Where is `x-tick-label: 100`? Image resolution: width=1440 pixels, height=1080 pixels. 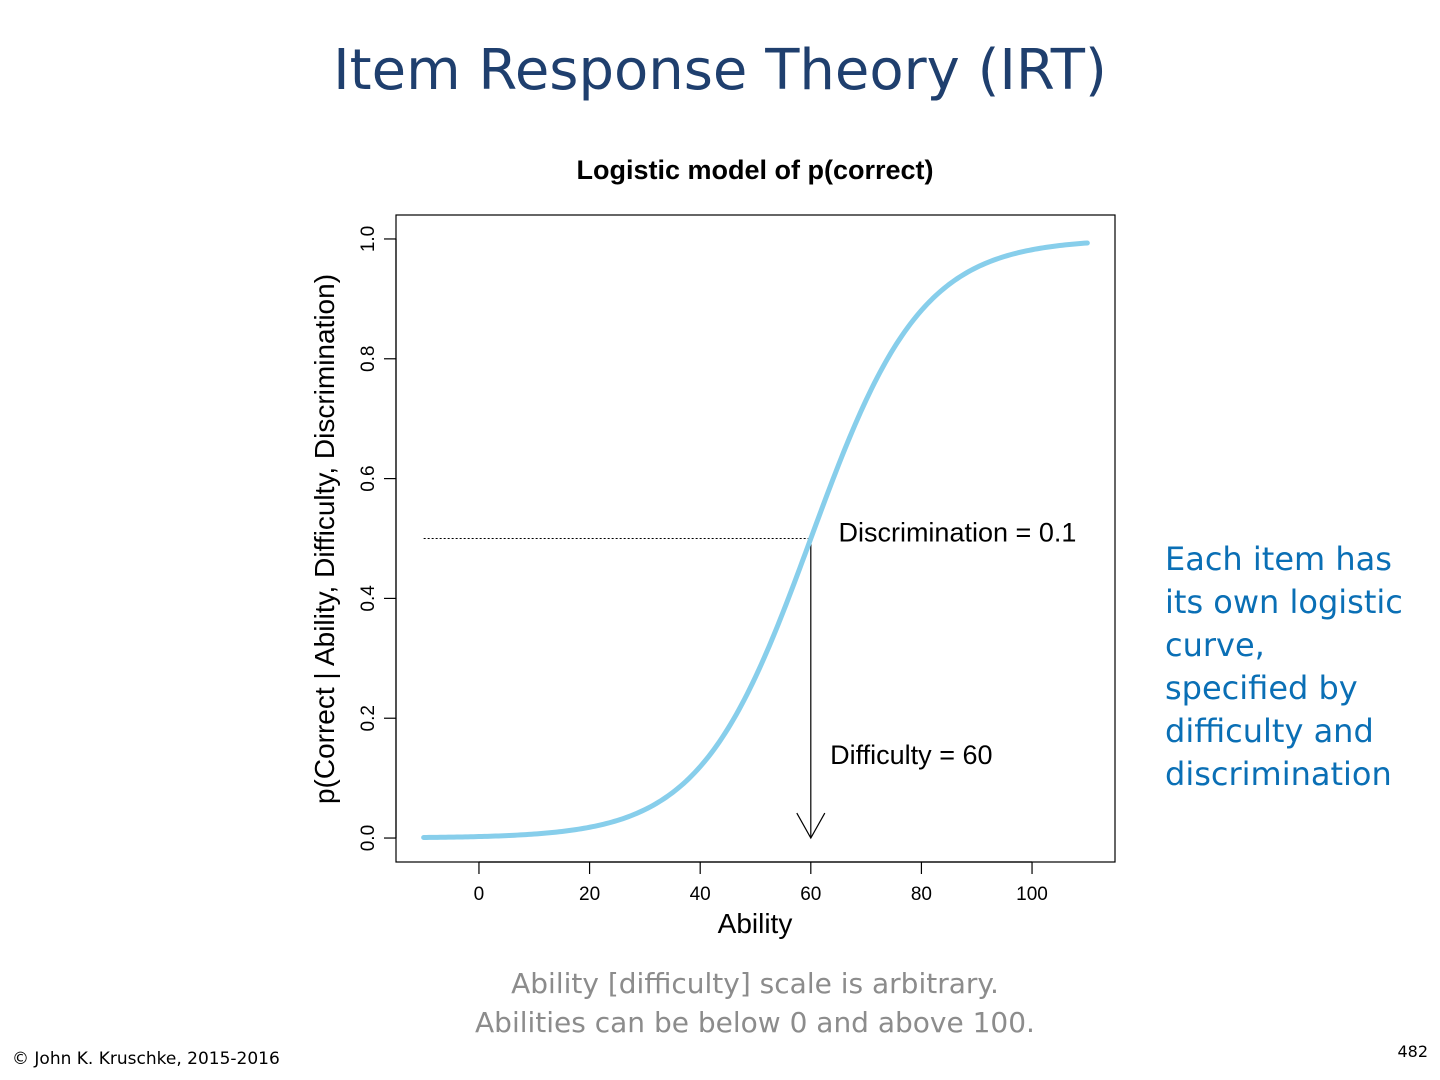 x-tick-label: 100 is located at coordinates (1032, 894).